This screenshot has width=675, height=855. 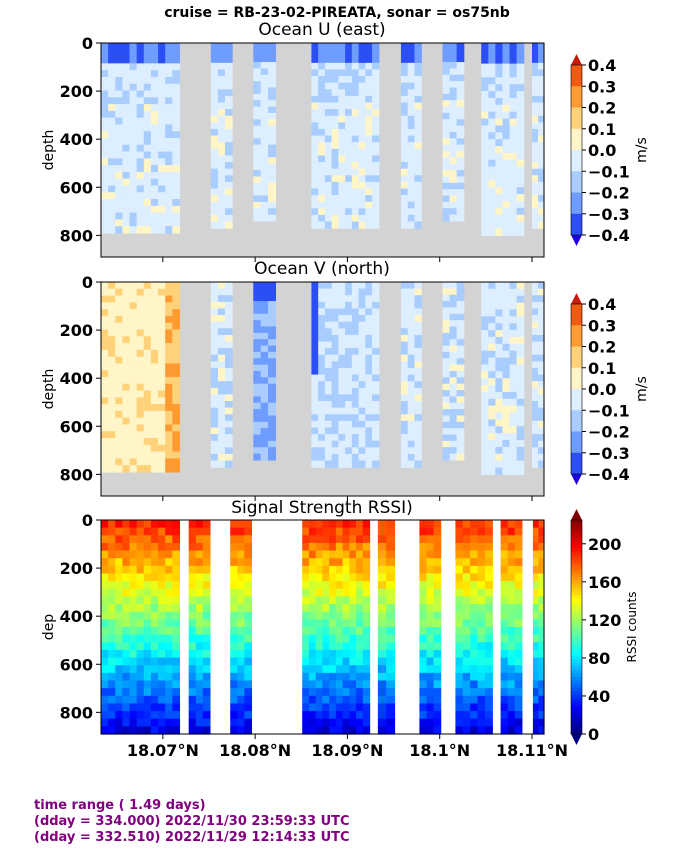 What do you see at coordinates (76, 139) in the screenshot?
I see `y-tick-label: 400` at bounding box center [76, 139].